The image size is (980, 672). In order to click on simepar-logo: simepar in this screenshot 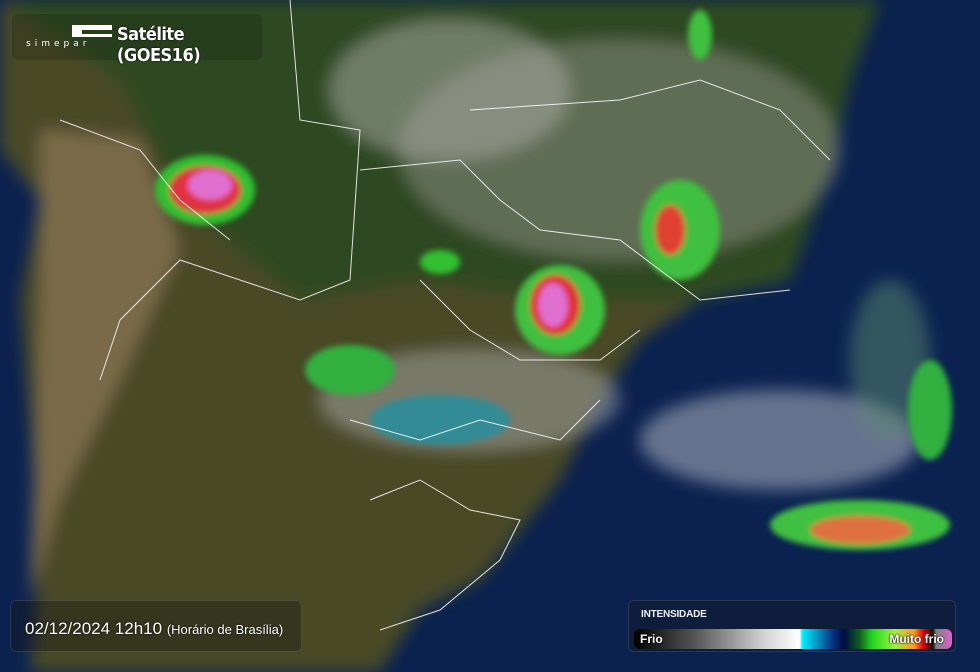, I will do `click(69, 36)`.